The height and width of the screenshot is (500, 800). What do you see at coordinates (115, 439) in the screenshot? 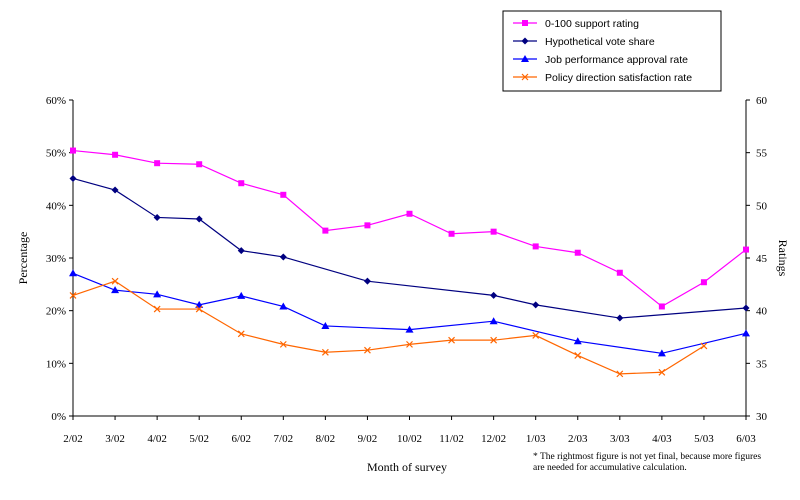
I see `x-tick-label: 3/02` at bounding box center [115, 439].